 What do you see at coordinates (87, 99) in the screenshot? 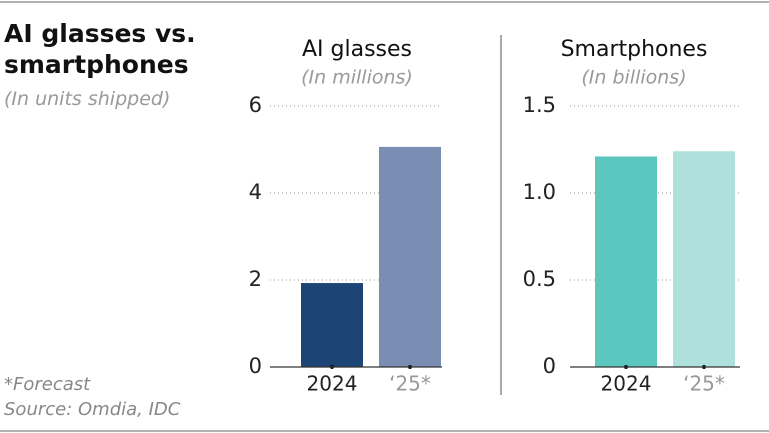
I see `page-subtitle: (In units shipped)` at bounding box center [87, 99].